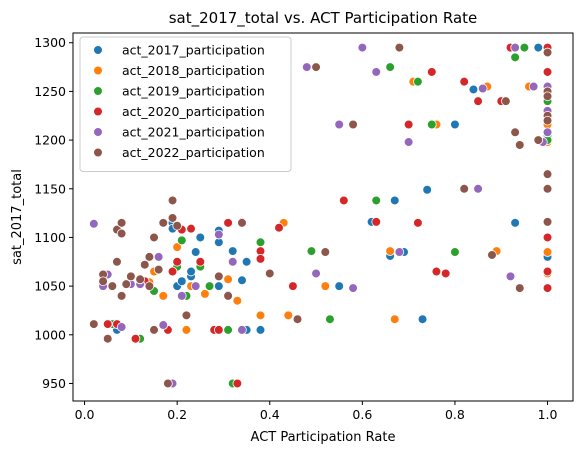  What do you see at coordinates (193, 132) in the screenshot?
I see `legend-label: act_2021_participation` at bounding box center [193, 132].